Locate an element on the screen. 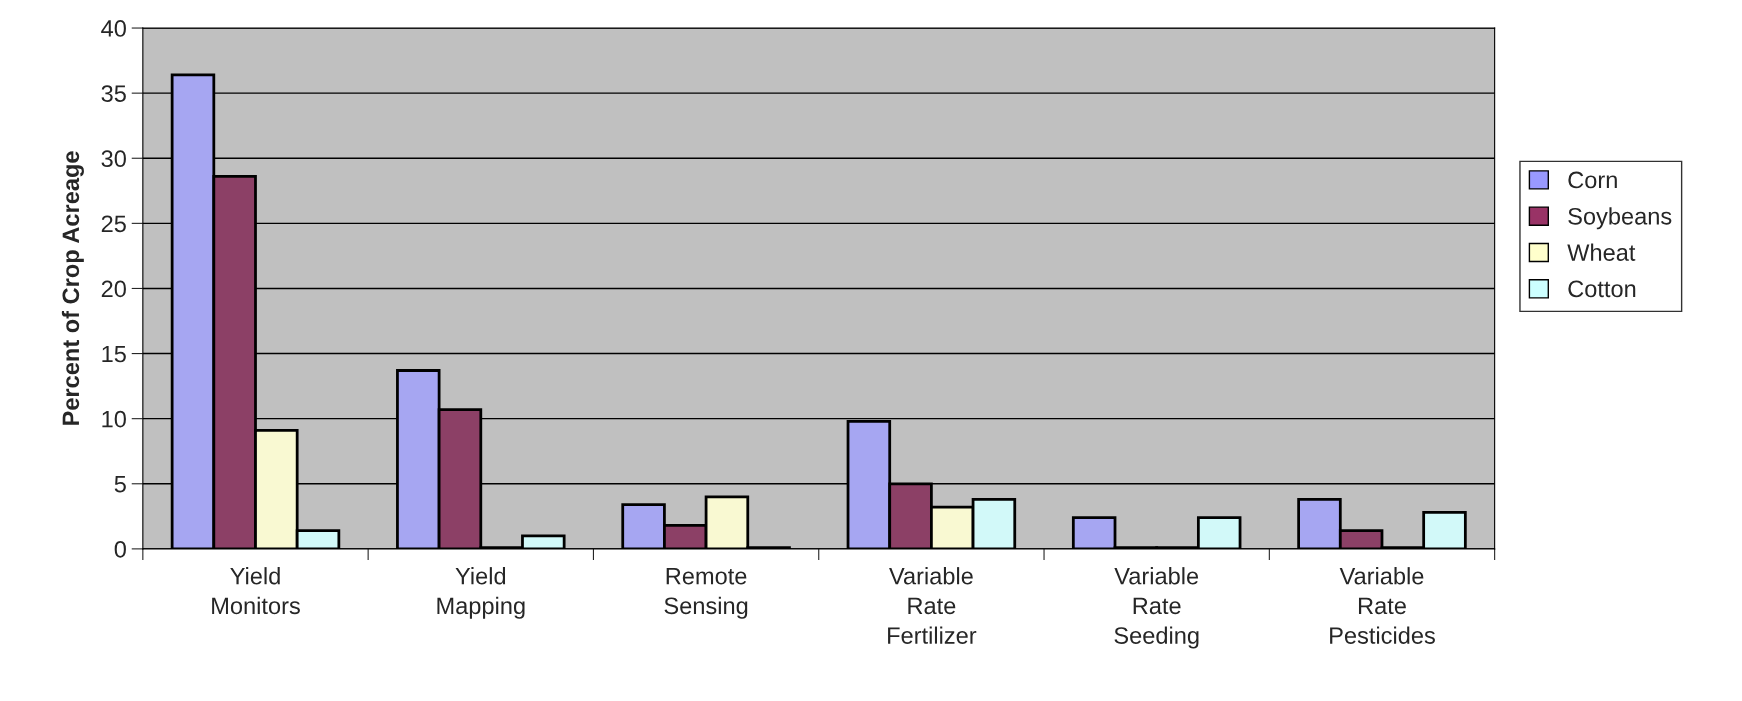 This screenshot has height=701, width=1742. x-tick-label: Remote Sensing is located at coordinates (706, 593).